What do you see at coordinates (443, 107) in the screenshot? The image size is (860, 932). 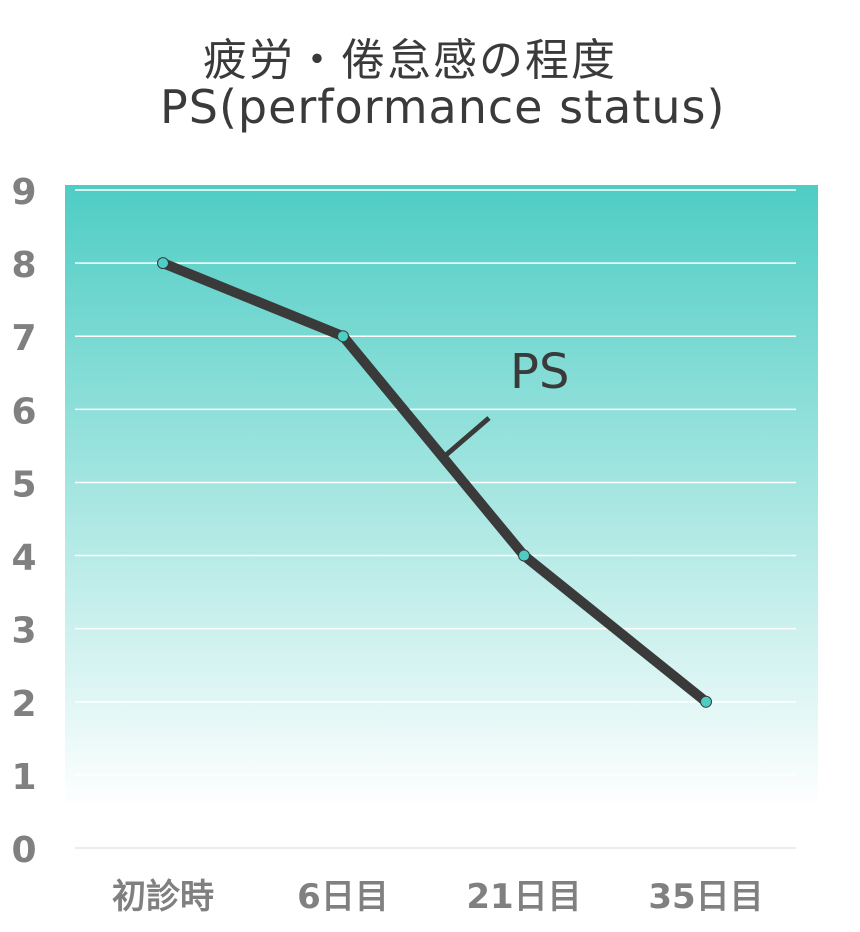 I see `chart-subtitle: PS(performance status)` at bounding box center [443, 107].